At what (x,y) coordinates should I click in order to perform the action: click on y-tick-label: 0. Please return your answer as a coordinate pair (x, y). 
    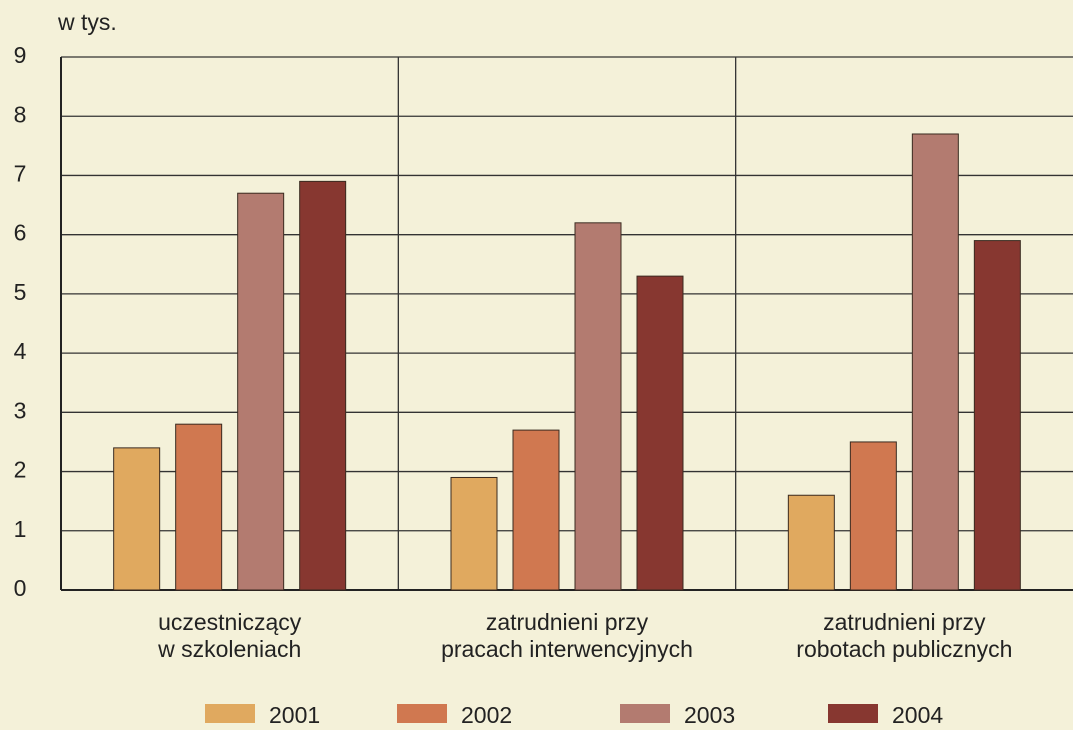
    Looking at the image, I should click on (20, 588).